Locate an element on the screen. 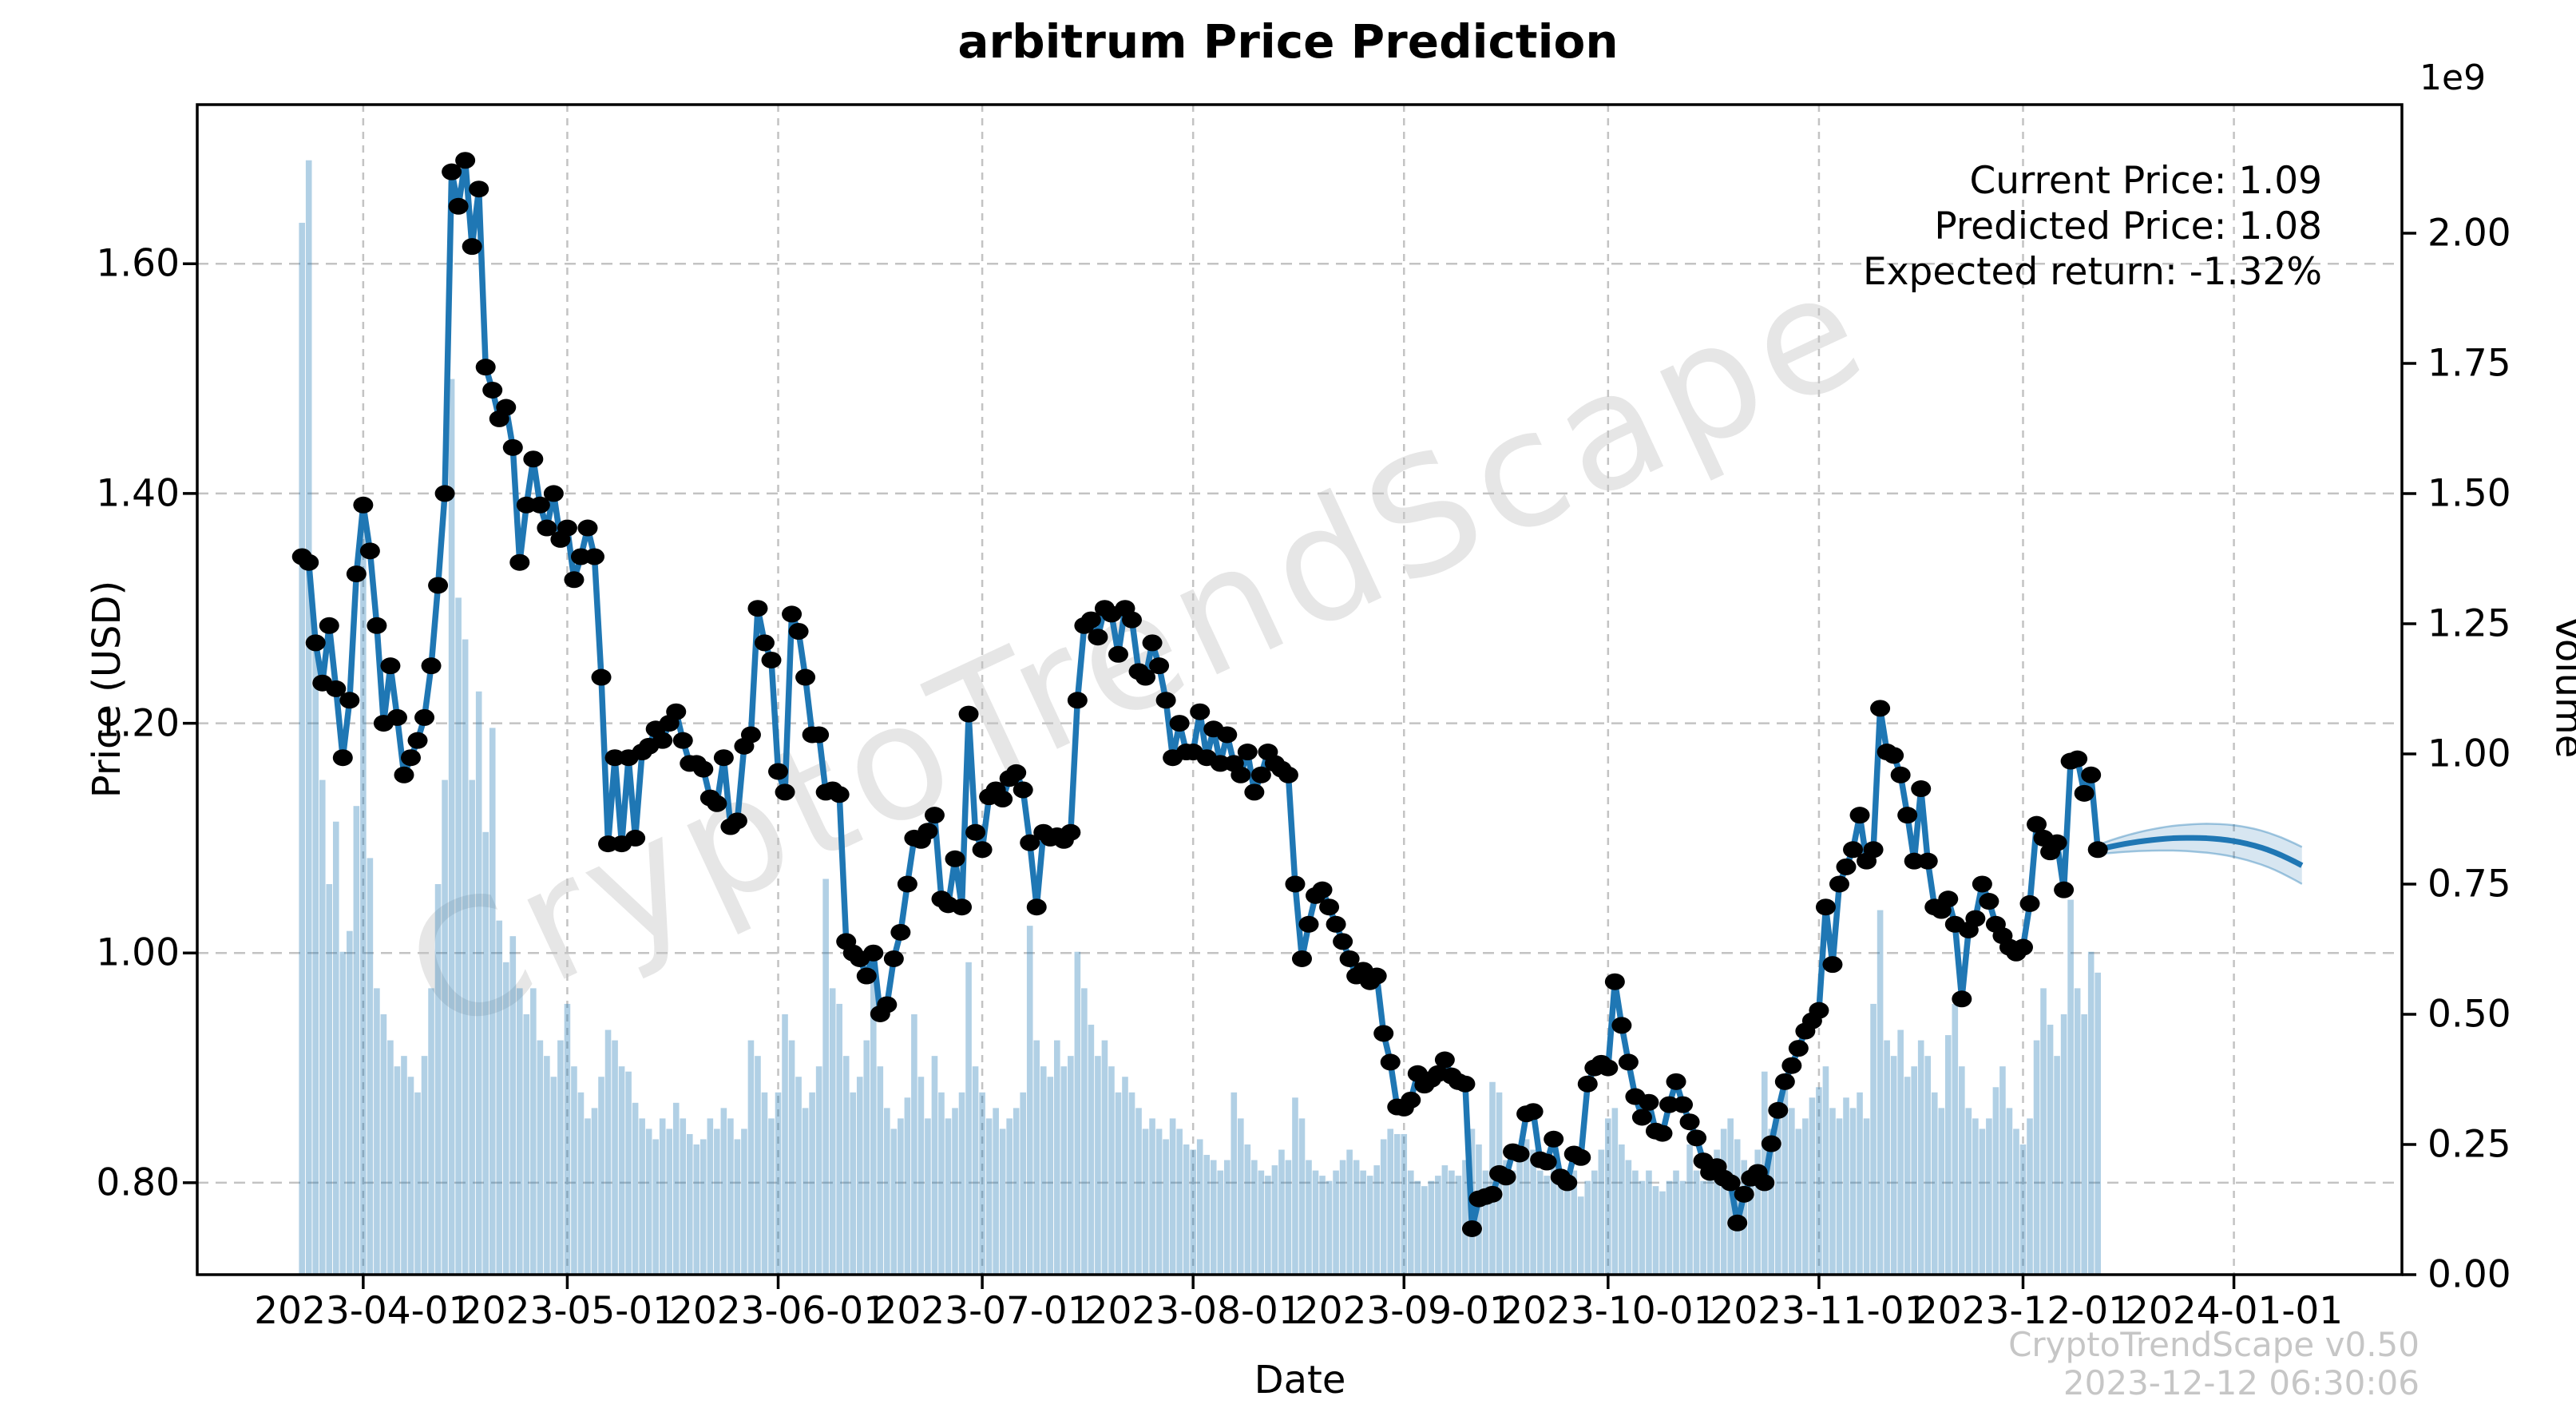 The image size is (2576, 1424). volume-tick-label: 1.25 is located at coordinates (2469, 624).